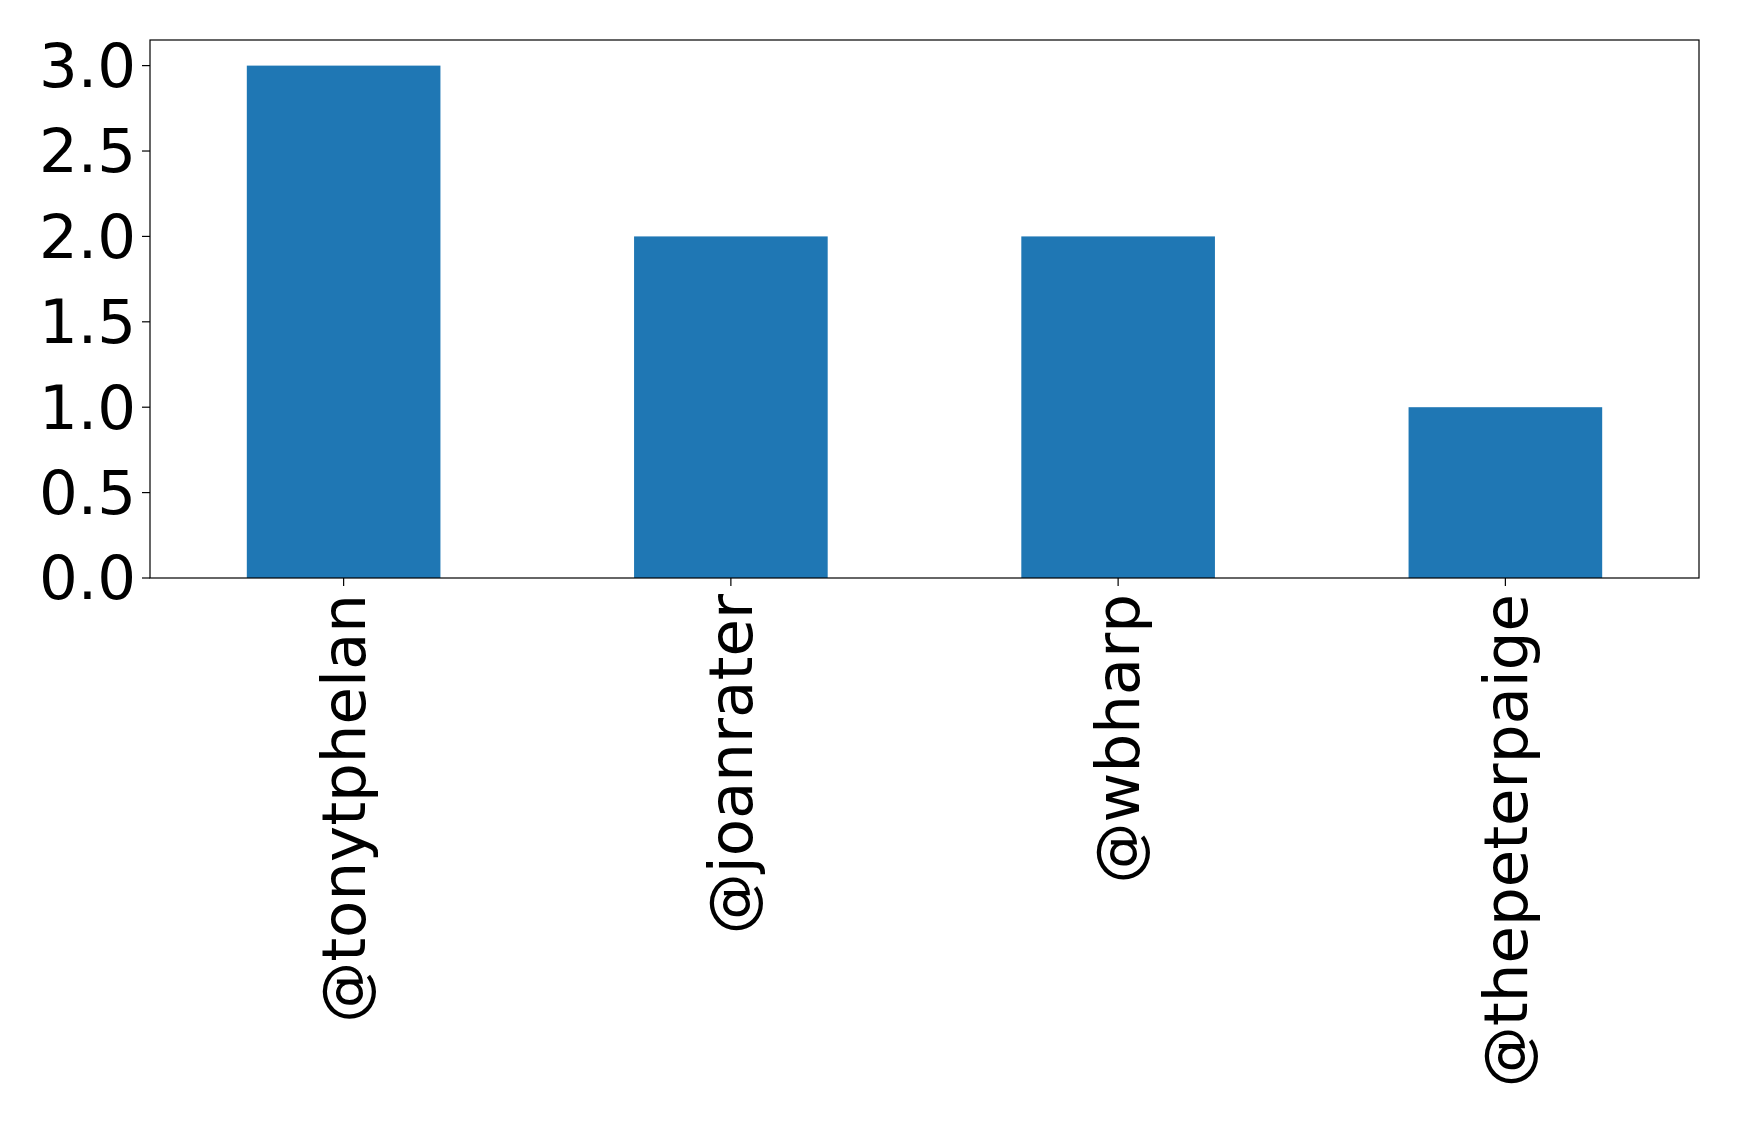 The width and height of the screenshot is (1739, 1133). I want to click on y-tick-label: 2.0, so click(87, 236).